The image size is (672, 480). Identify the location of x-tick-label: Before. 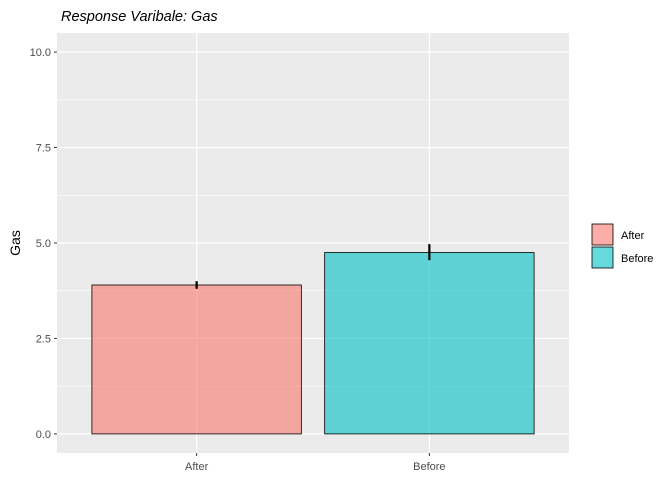
(429, 467).